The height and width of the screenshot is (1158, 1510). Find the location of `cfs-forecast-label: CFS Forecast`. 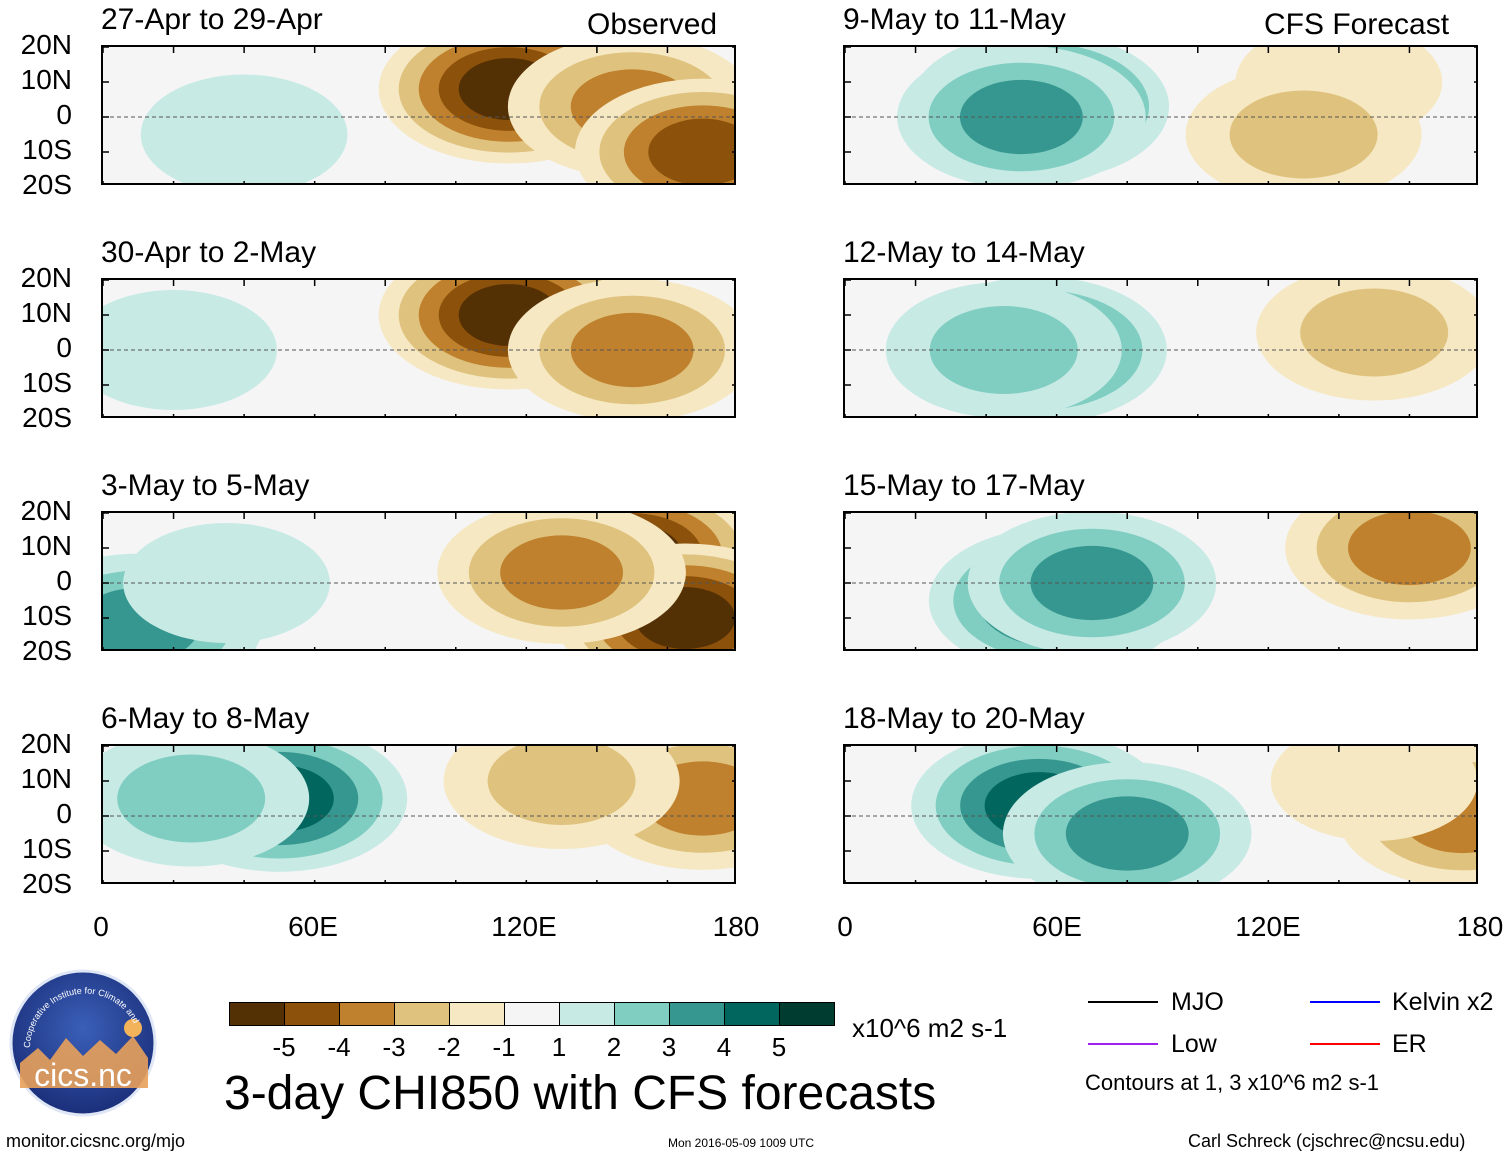

cfs-forecast-label: CFS Forecast is located at coordinates (1357, 24).